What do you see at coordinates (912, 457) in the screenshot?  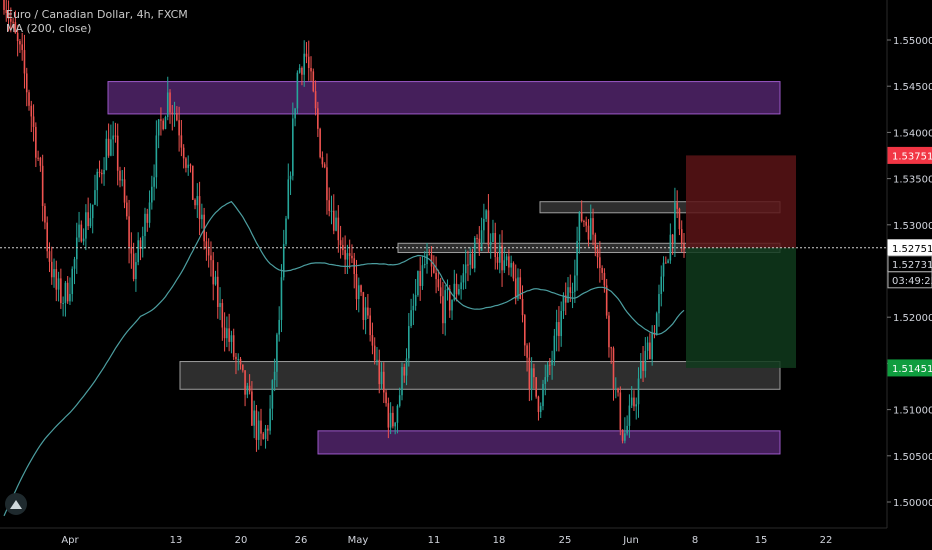 I see `y-tick-label: 1.50500` at bounding box center [912, 457].